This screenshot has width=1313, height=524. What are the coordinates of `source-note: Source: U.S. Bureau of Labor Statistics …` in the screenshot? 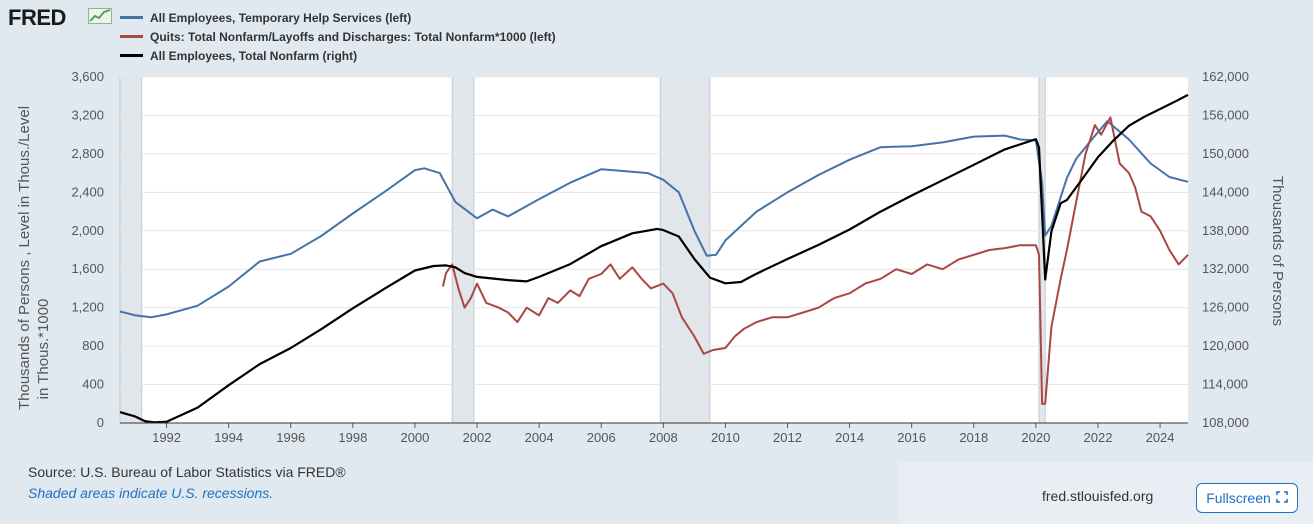 It's located at (187, 472).